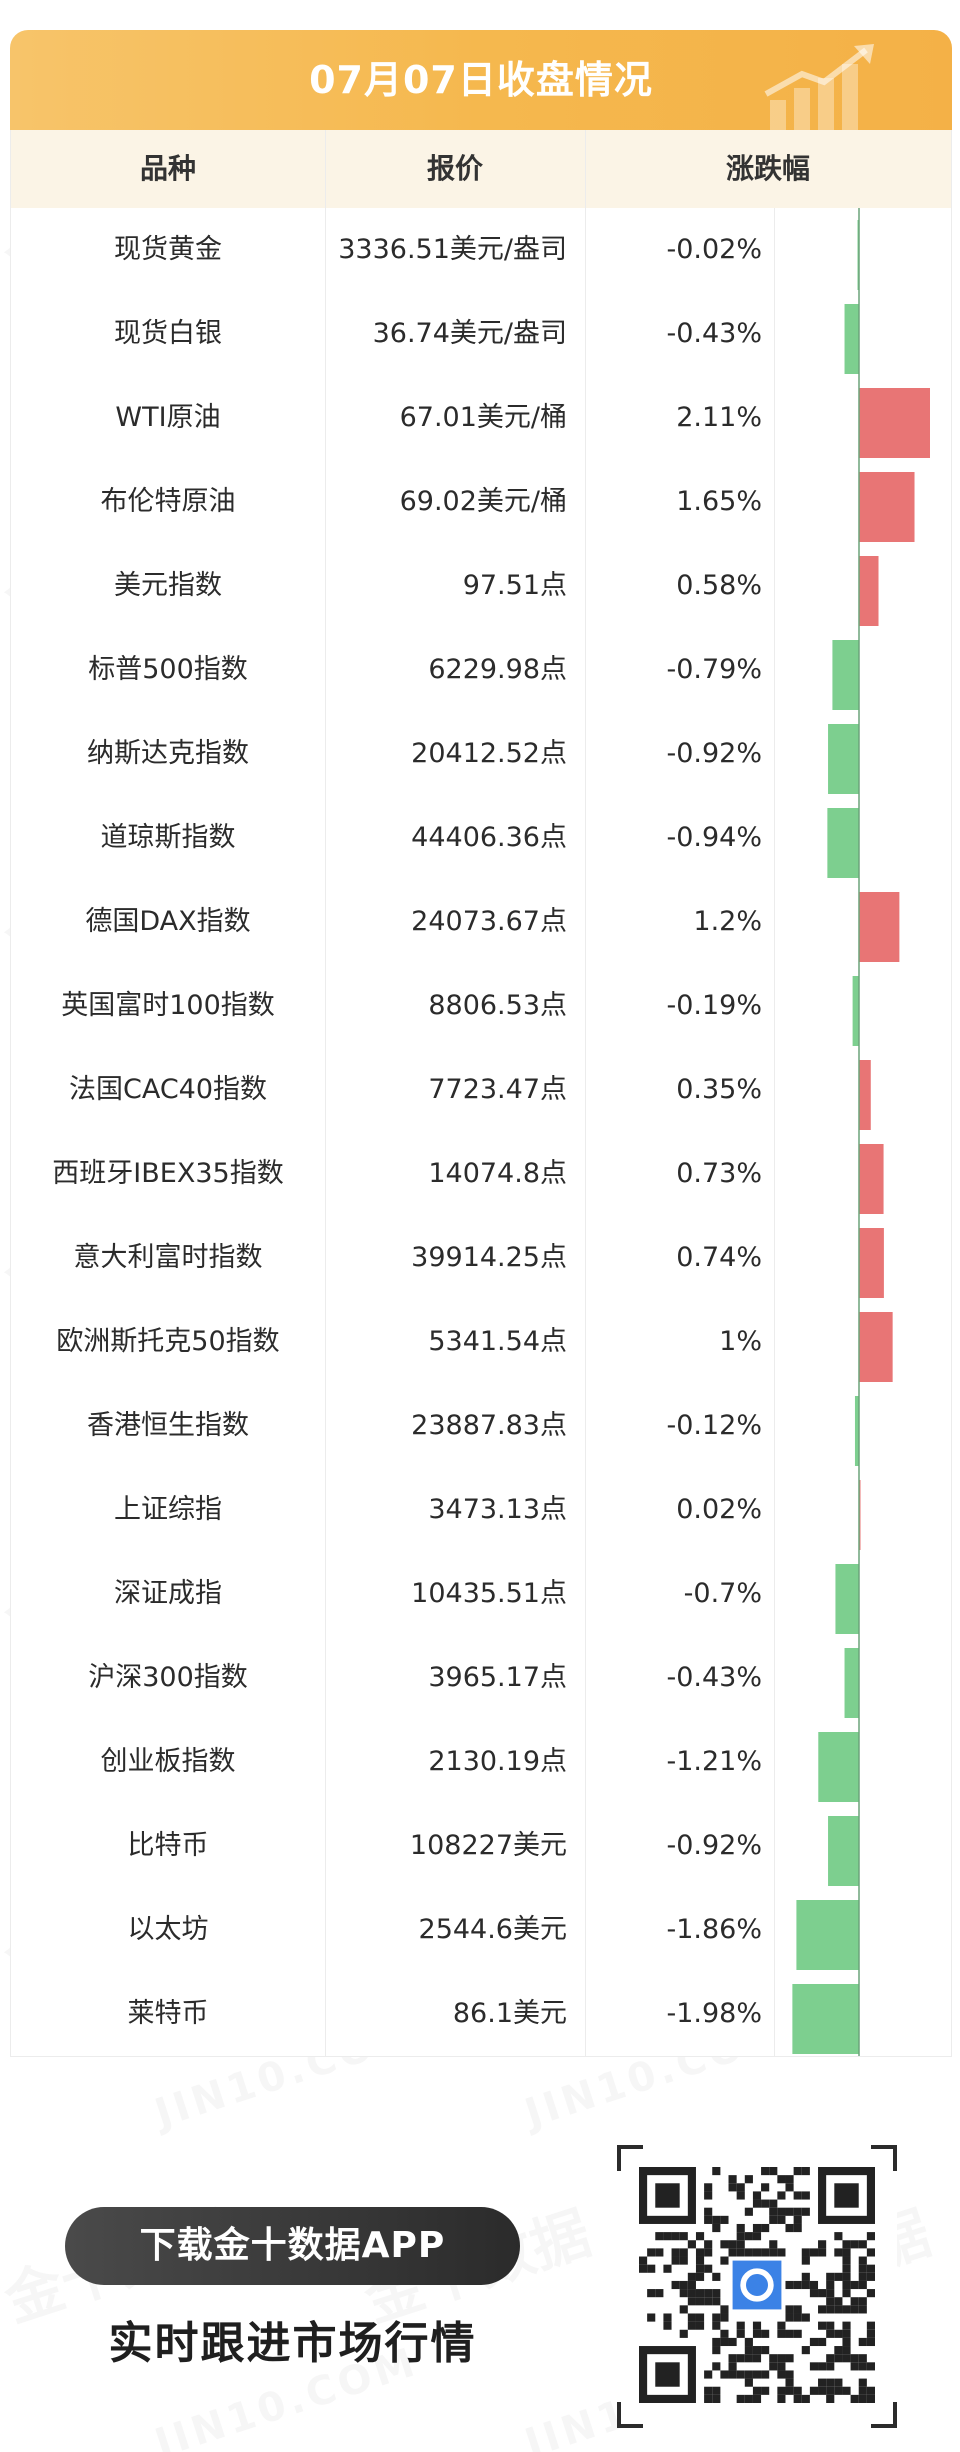  I want to click on qr-code-pattern, so click(757, 2285).